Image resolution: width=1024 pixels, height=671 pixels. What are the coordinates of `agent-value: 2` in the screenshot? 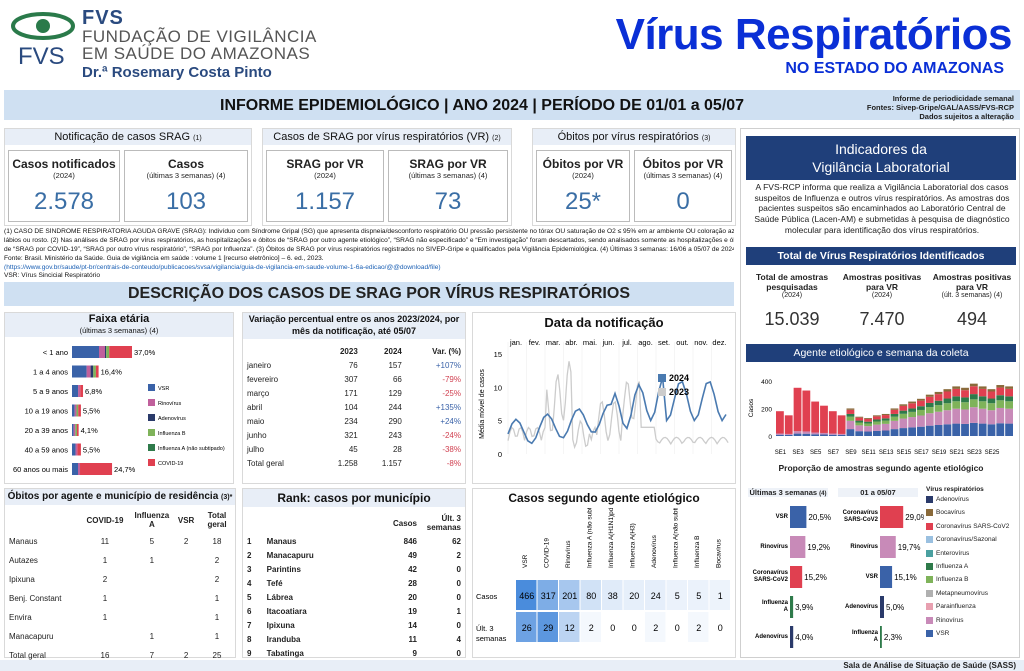 It's located at (591, 628).